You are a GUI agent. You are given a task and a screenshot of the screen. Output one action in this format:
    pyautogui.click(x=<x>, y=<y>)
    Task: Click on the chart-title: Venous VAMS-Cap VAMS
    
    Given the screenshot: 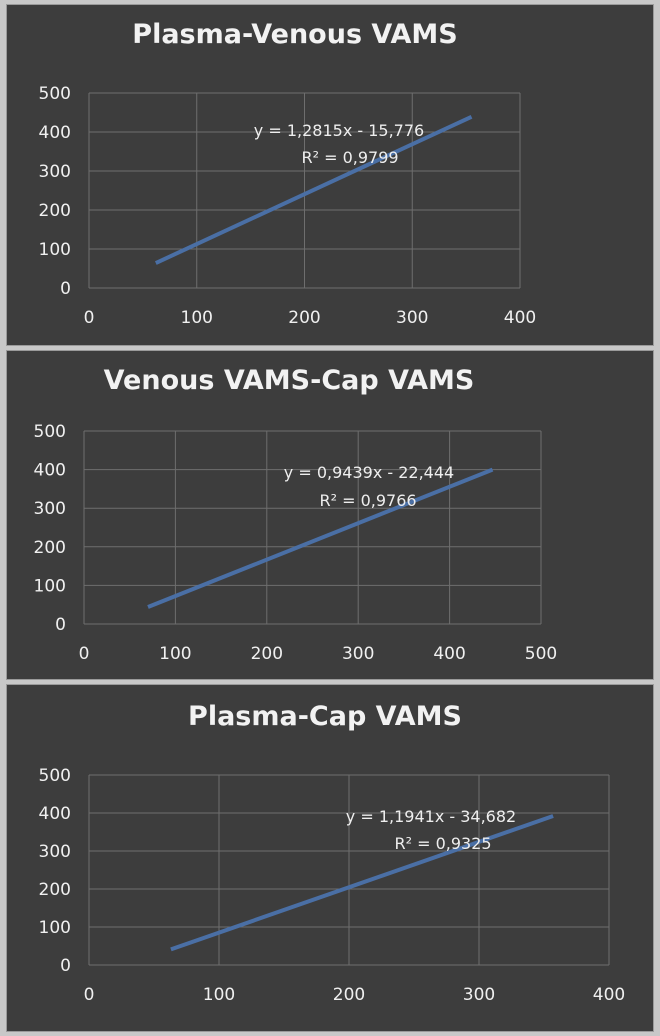 What is the action you would take?
    pyautogui.click(x=289, y=380)
    